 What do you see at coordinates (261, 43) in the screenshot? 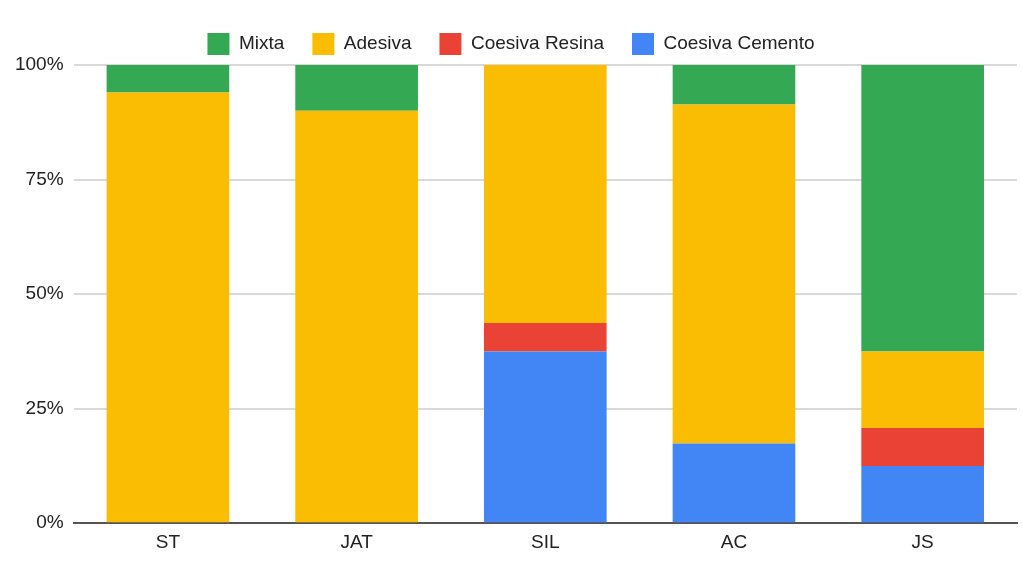
I see `legend-label: Mixta` at bounding box center [261, 43].